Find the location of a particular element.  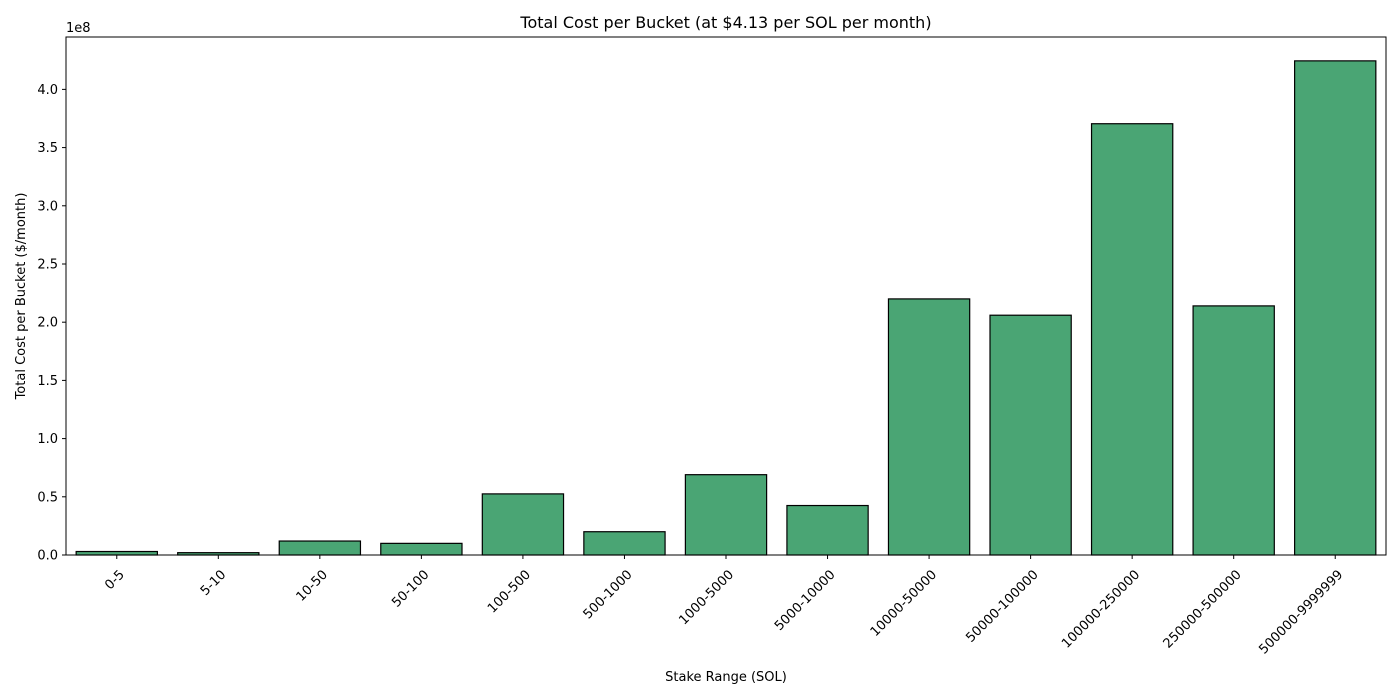

x-tick-label: 10000-50000 is located at coordinates (904, 603).